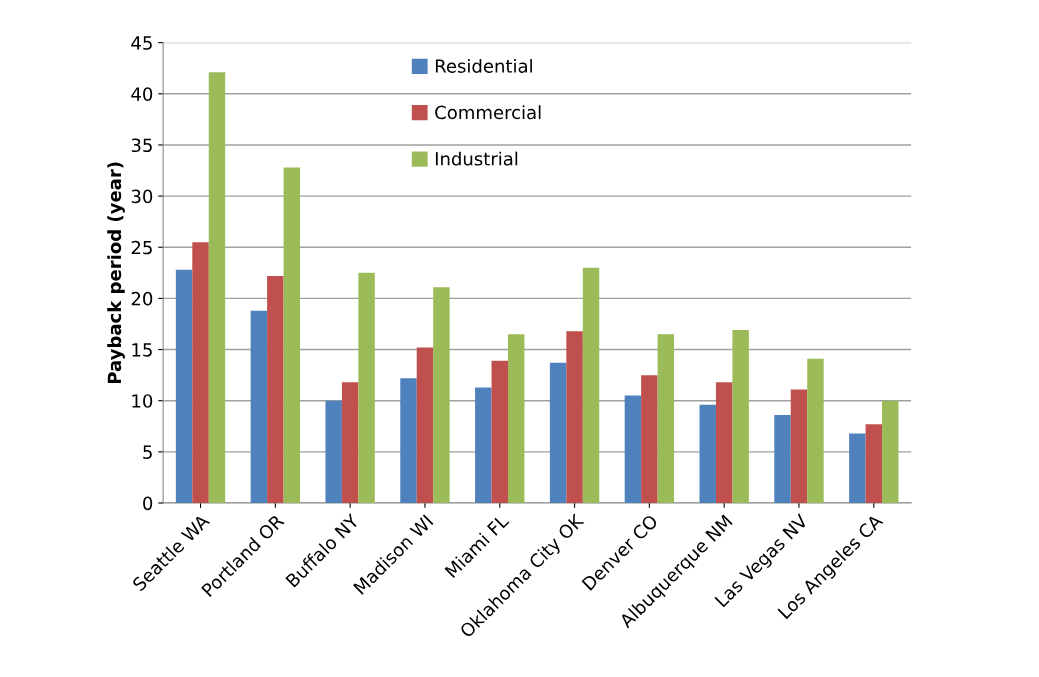  What do you see at coordinates (142, 196) in the screenshot?
I see `y-tick-label: 30` at bounding box center [142, 196].